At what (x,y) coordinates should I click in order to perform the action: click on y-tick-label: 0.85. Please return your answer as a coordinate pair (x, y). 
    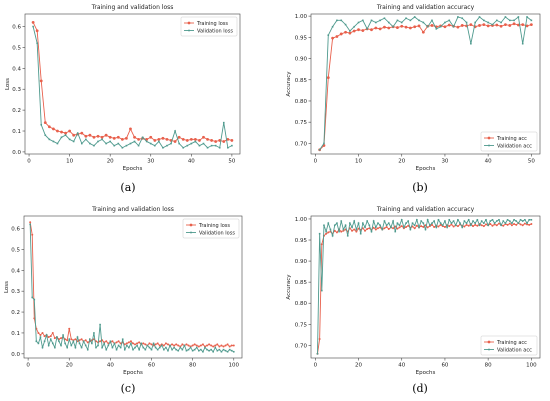
    Looking at the image, I should click on (301, 81).